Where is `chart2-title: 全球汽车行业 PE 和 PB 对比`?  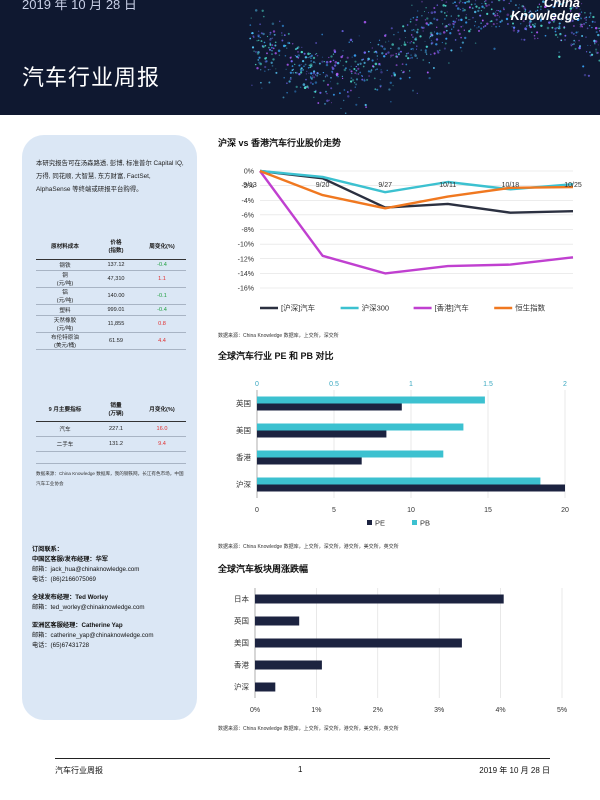 chart2-title: 全球汽车行业 PE 和 PB 对比 is located at coordinates (276, 356).